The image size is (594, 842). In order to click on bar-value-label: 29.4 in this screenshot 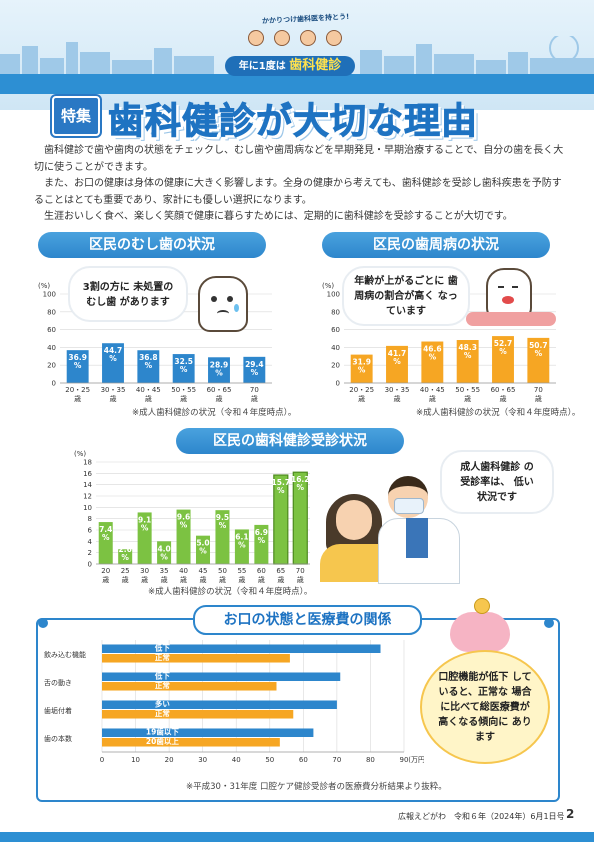, I will do `click(254, 364)`.